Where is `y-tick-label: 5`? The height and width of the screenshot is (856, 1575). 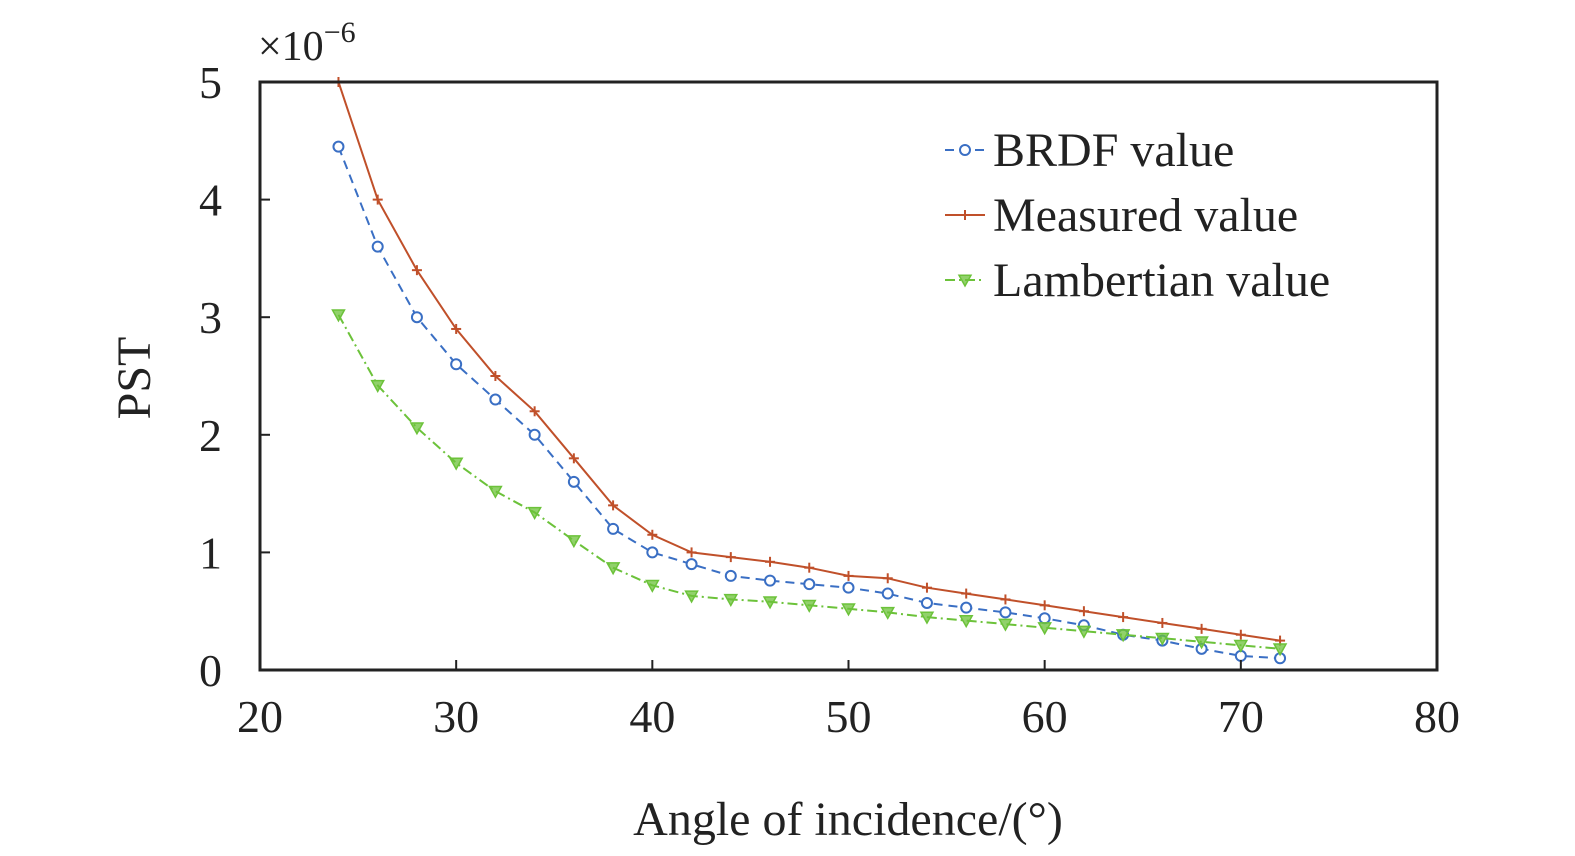 y-tick-label: 5 is located at coordinates (210, 82).